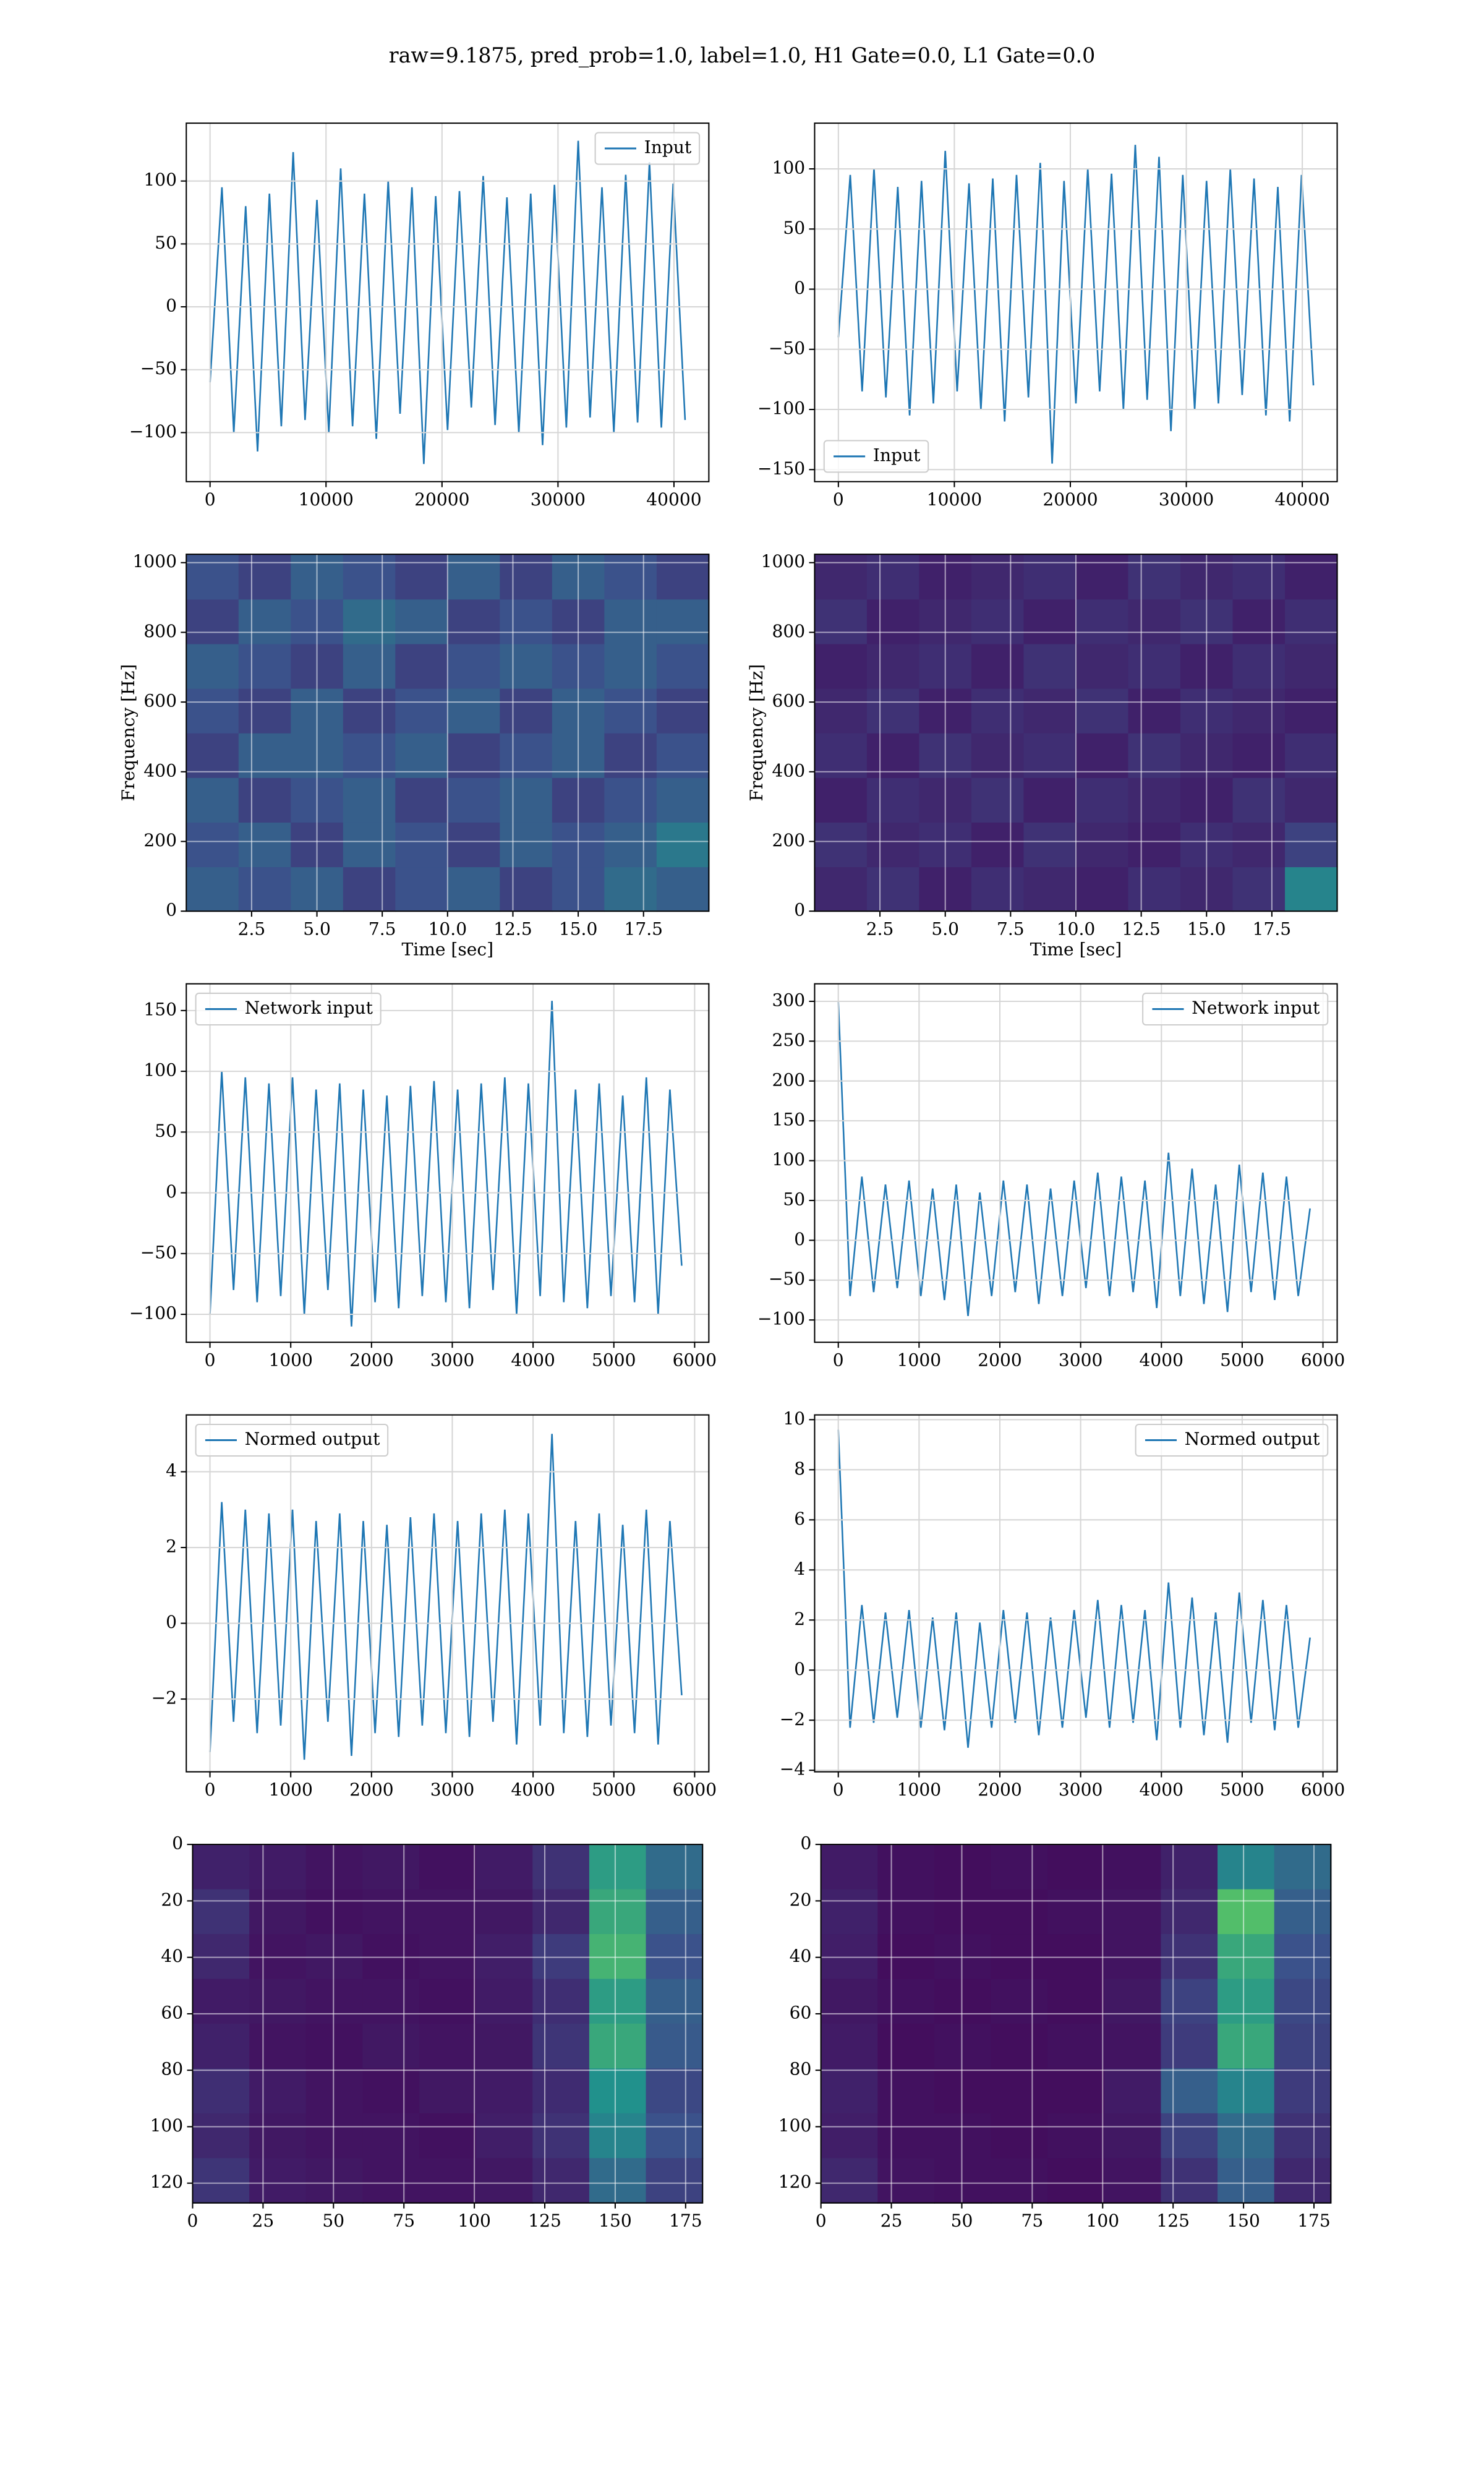 The image size is (1484, 2474). What do you see at coordinates (1314, 2221) in the screenshot?
I see `x-tick-label: 175` at bounding box center [1314, 2221].